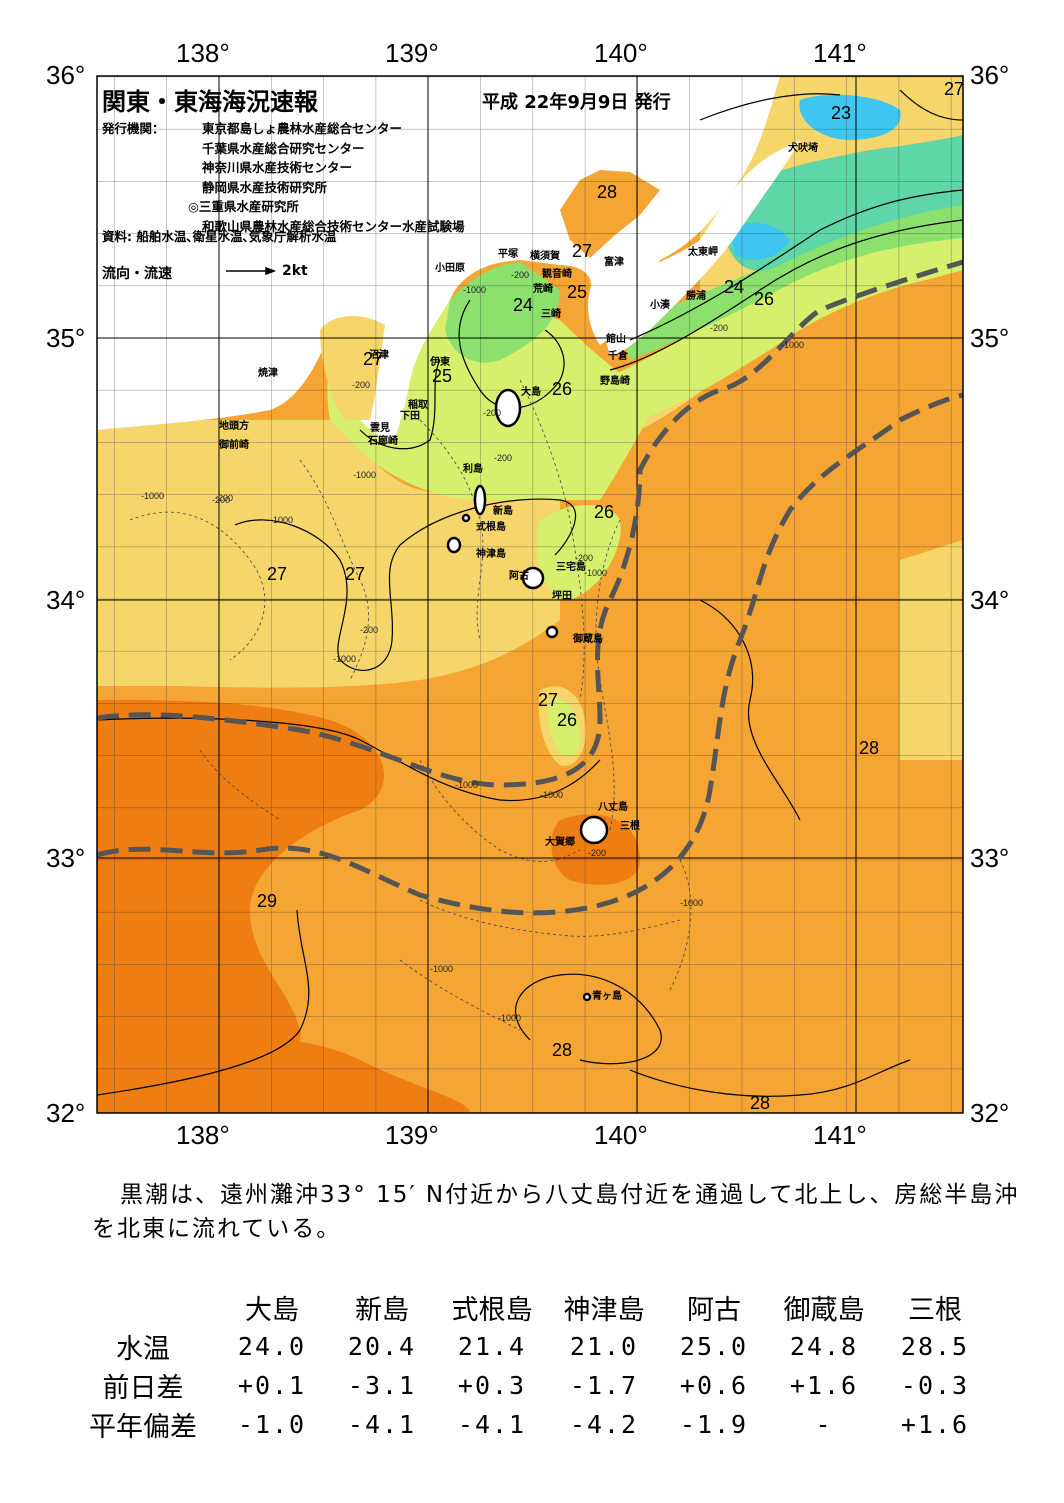 The height and width of the screenshot is (1503, 1064). Describe the element at coordinates (990, 1113) in the screenshot. I see `lat-label-32-right: 32°` at that location.